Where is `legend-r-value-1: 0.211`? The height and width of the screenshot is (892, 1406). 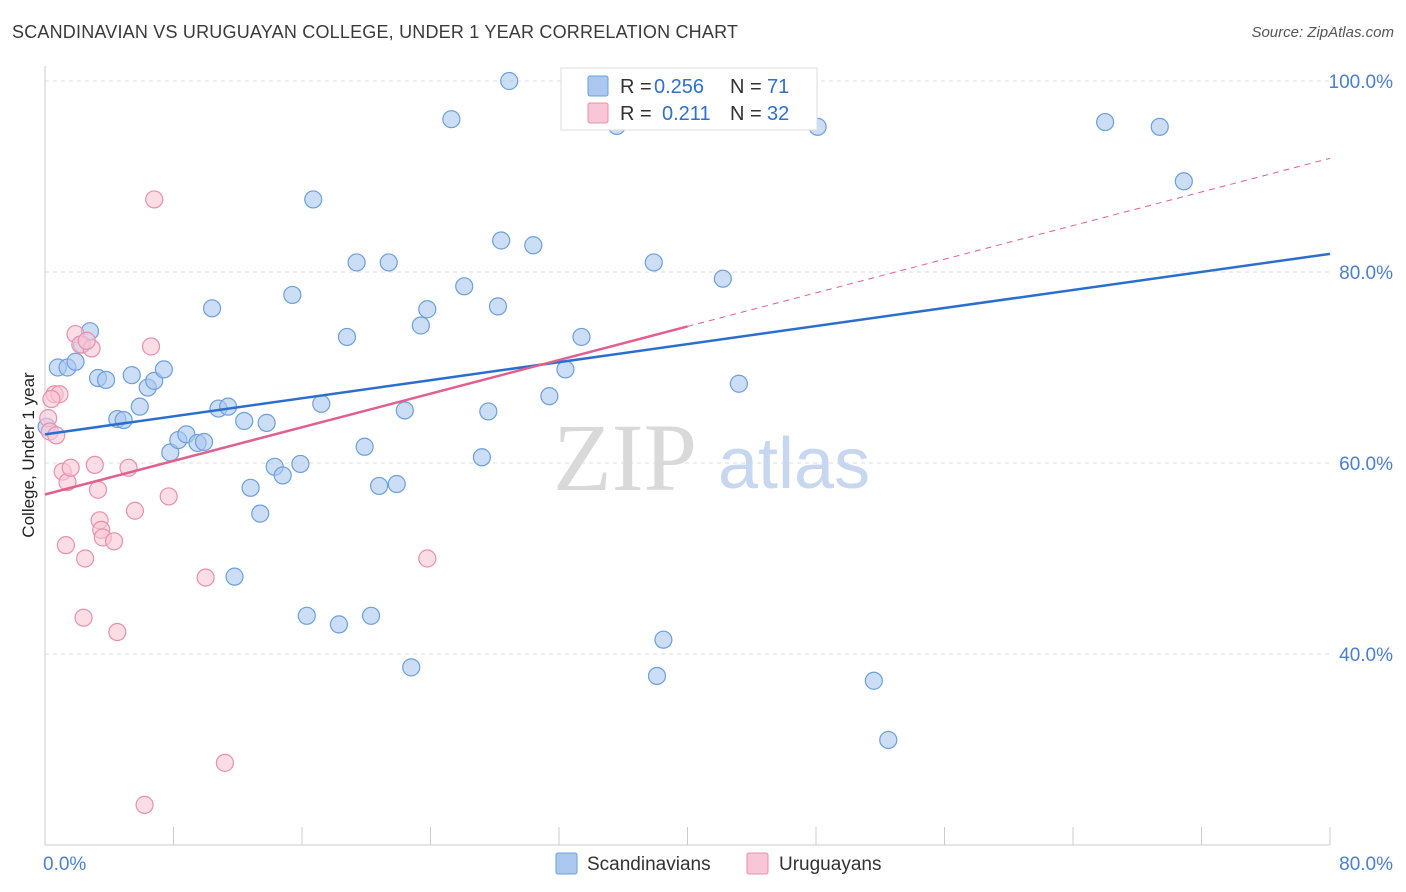
legend-r-value-1: 0.211 is located at coordinates (686, 114).